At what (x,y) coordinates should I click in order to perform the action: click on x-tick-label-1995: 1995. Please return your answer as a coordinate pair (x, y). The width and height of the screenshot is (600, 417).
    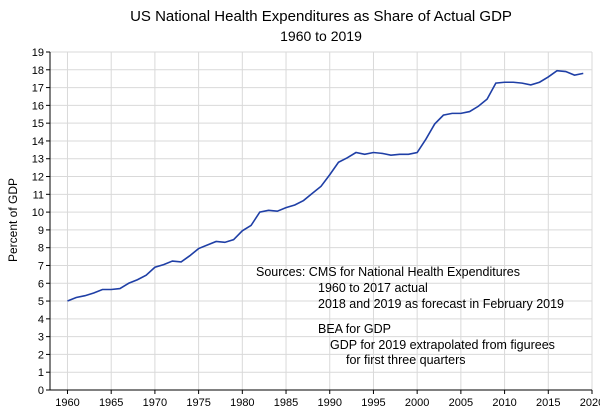
    Looking at the image, I should click on (373, 403).